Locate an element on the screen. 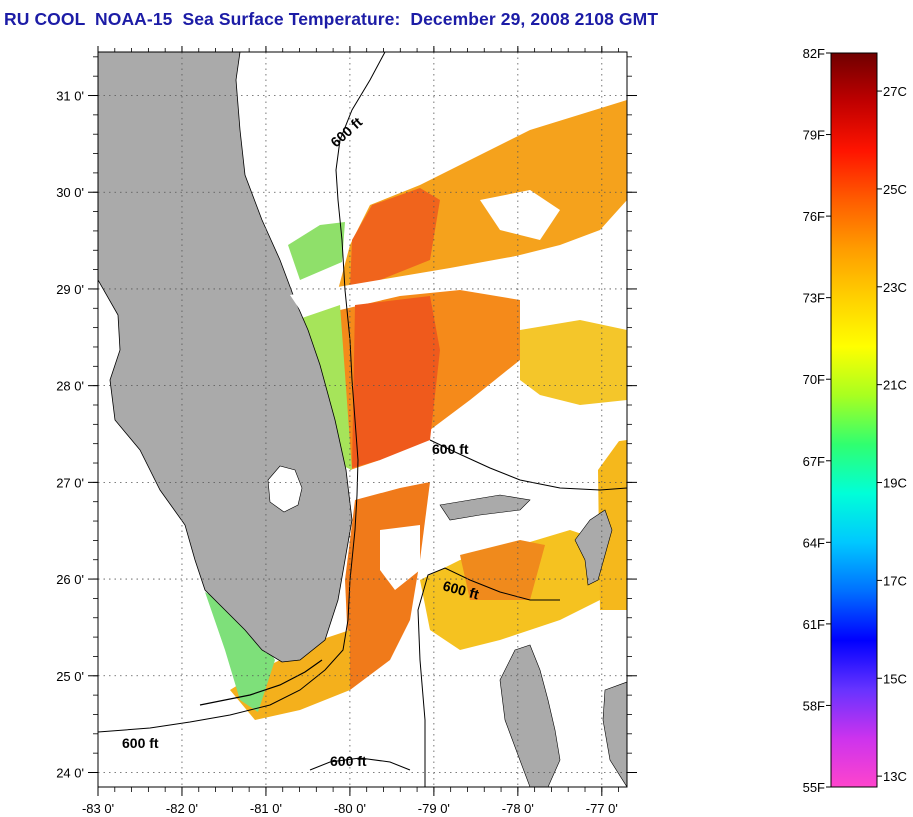 Image resolution: width=913 pixels, height=817 pixels. colorbar-c-label: 13C is located at coordinates (895, 776).